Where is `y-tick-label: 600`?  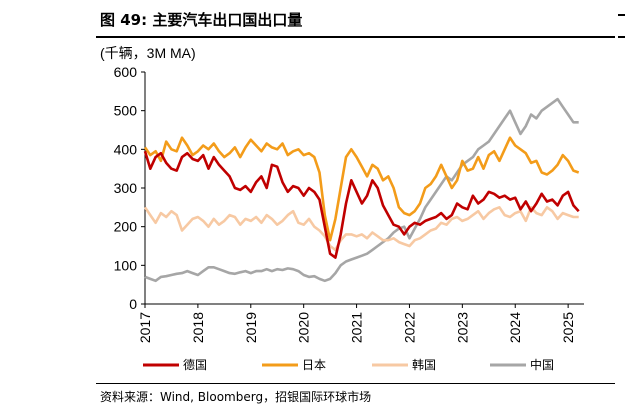 y-tick-label: 600 is located at coordinates (126, 72).